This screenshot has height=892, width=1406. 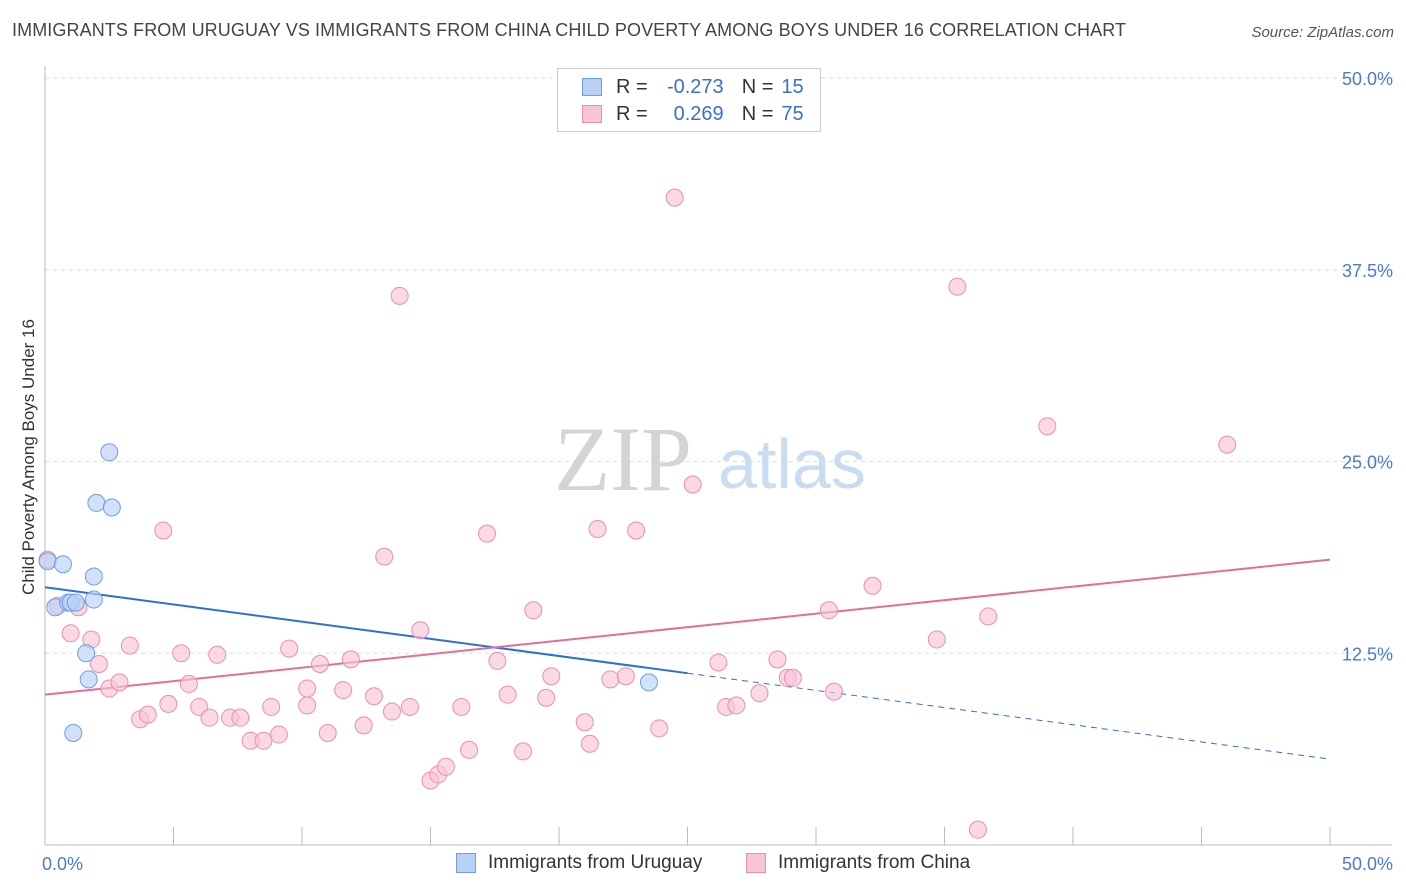 I want to click on bottom-legend-swatch-uruguay, so click(x=466, y=863).